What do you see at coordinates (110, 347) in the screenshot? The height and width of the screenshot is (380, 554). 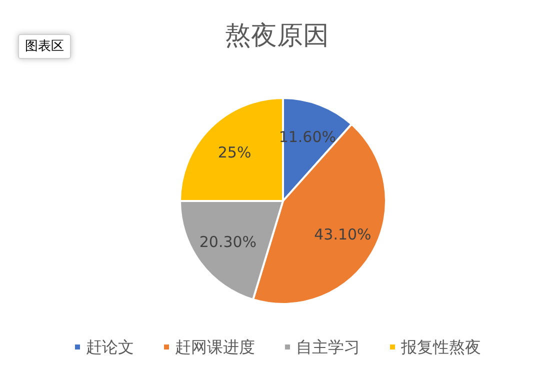 I see `legend-label: 赶论文` at bounding box center [110, 347].